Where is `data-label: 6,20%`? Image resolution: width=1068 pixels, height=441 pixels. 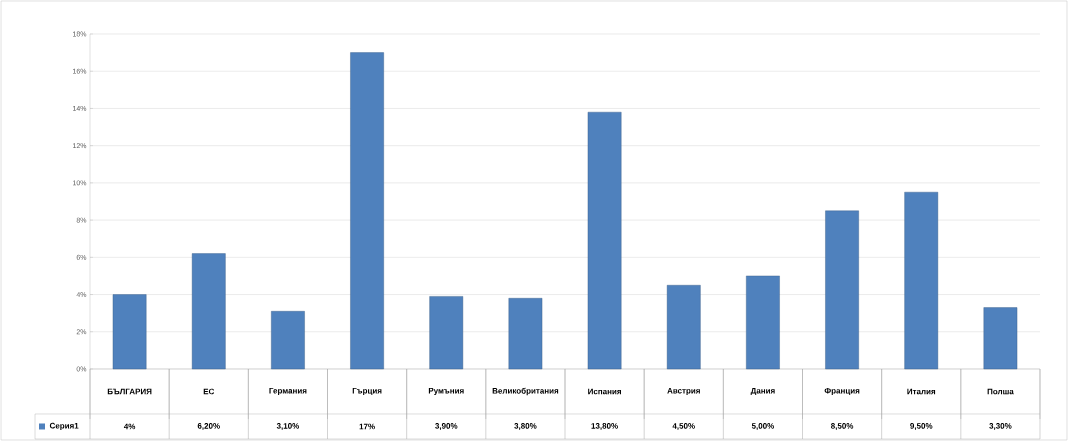 data-label: 6,20% is located at coordinates (208, 426).